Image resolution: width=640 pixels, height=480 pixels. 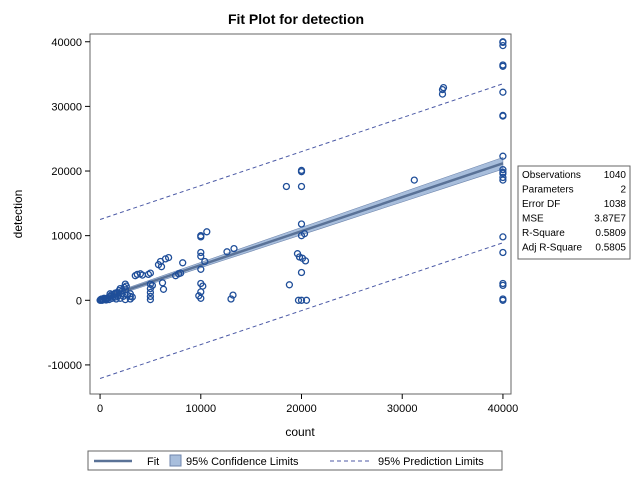 I want to click on y-tick-label: 10000, so click(x=66, y=237).